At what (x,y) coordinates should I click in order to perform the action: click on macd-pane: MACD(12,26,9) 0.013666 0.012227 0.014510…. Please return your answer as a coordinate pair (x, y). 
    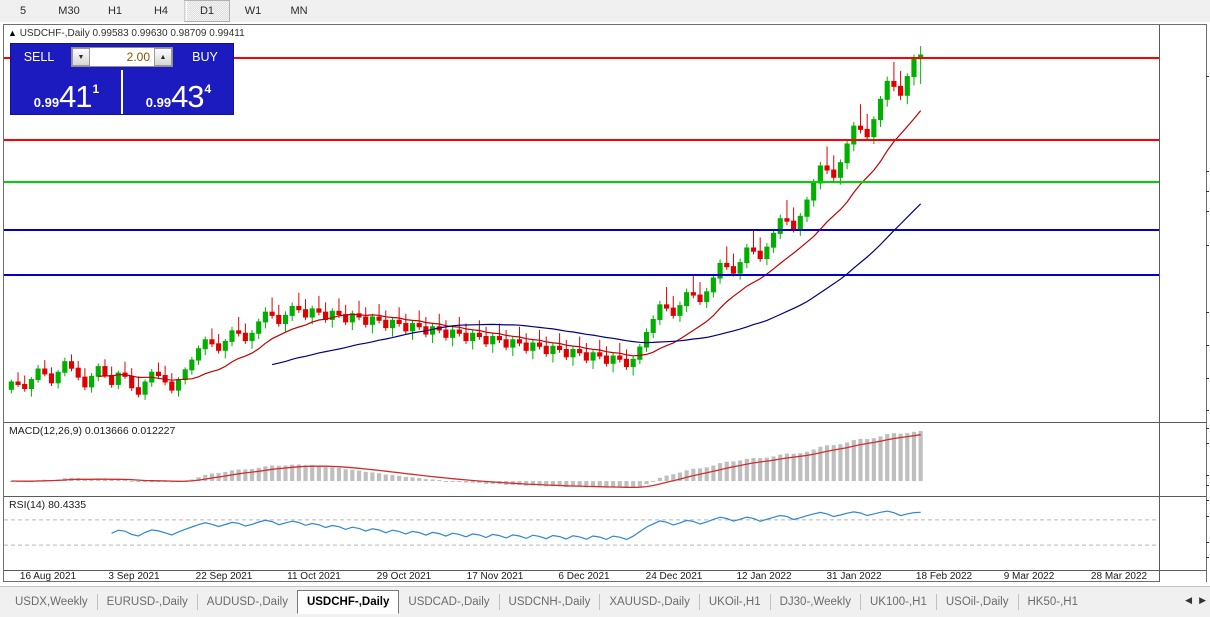
    Looking at the image, I should click on (606, 459).